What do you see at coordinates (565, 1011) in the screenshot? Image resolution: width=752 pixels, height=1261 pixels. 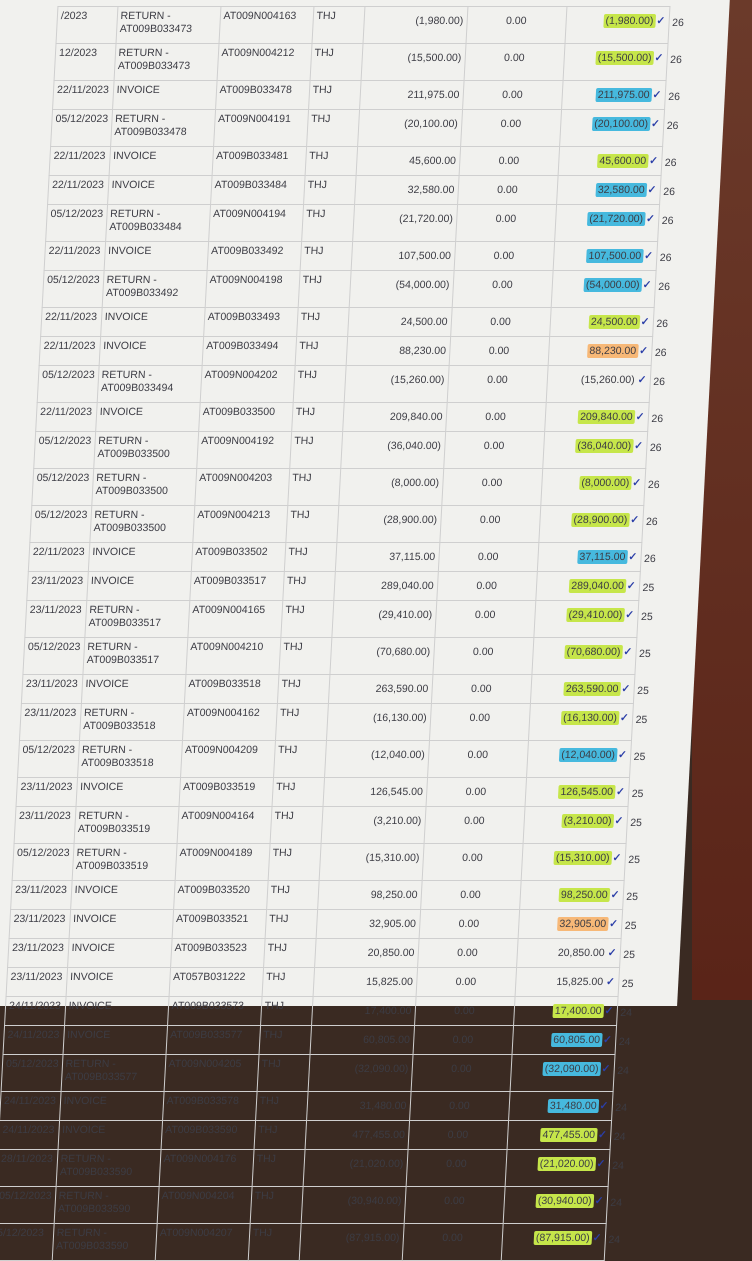 I see `balance-cell: 17,400.00 ✓` at bounding box center [565, 1011].